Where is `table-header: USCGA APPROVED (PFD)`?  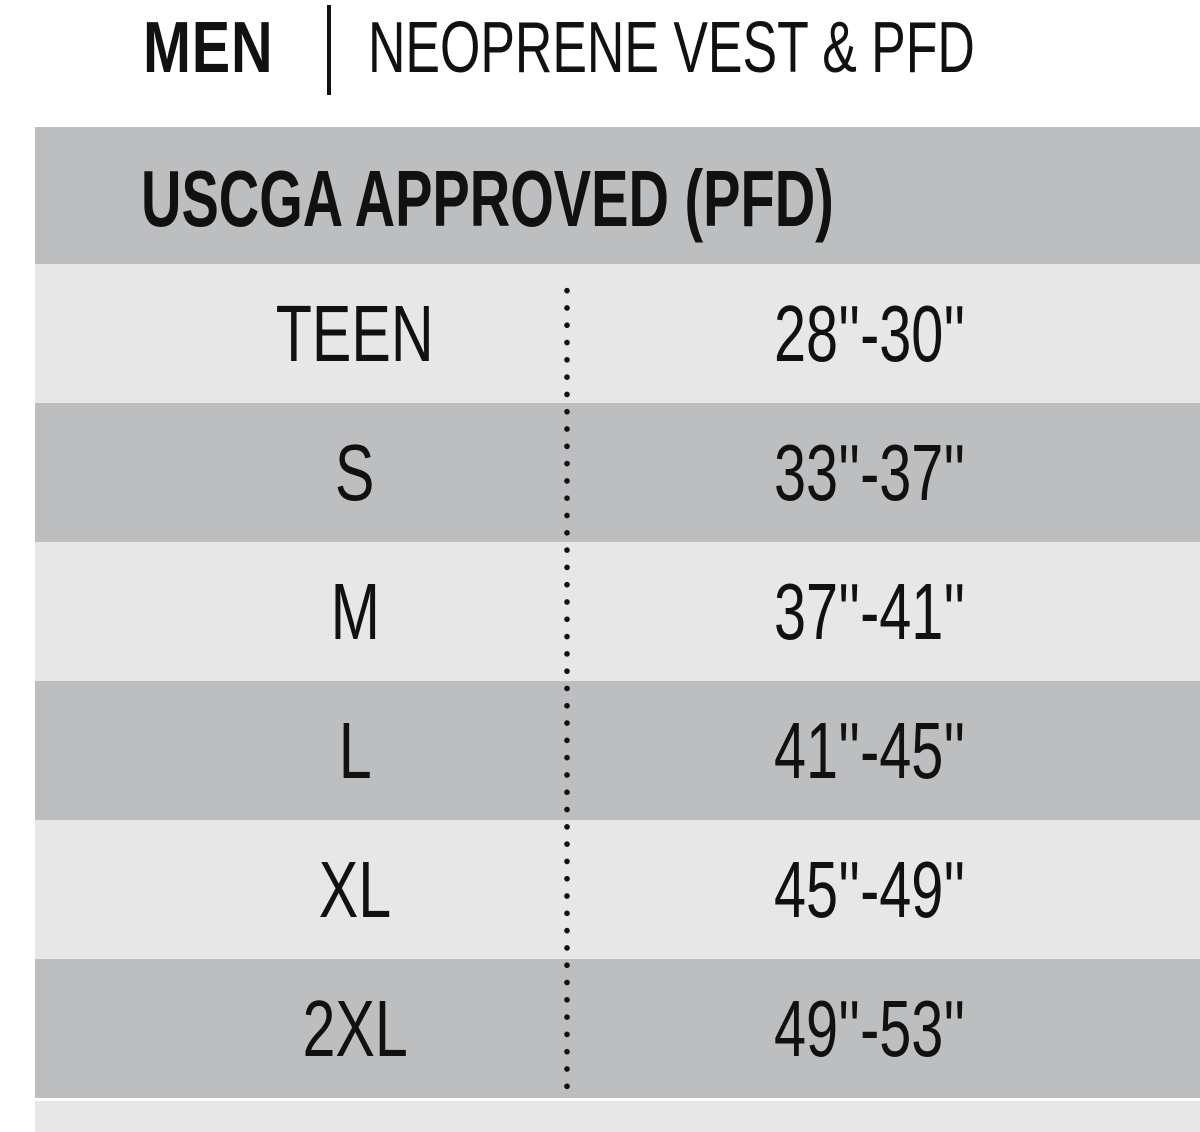
table-header: USCGA APPROVED (PFD) is located at coordinates (617, 195).